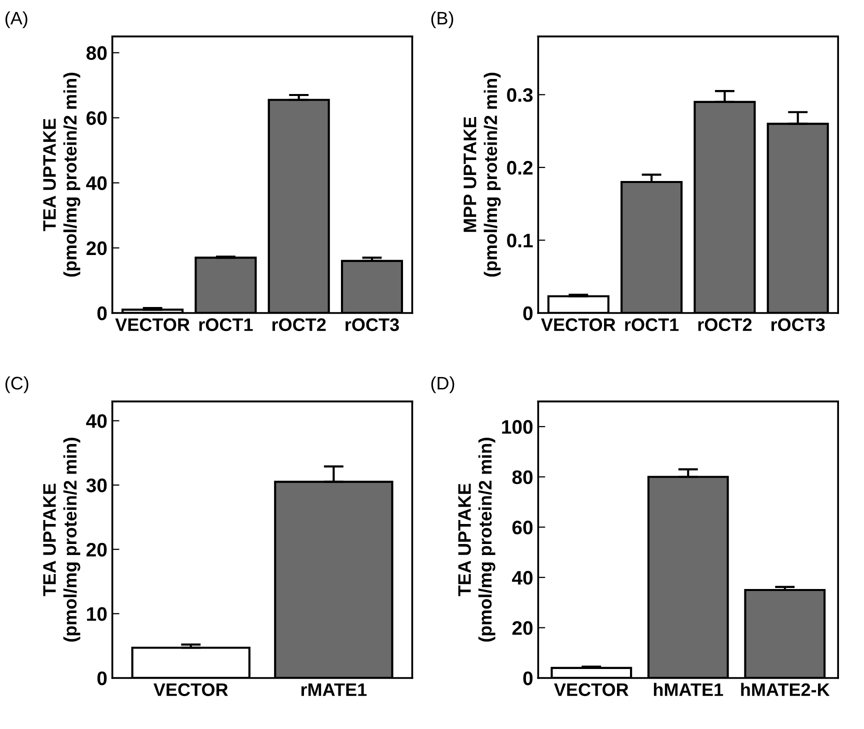 This screenshot has height=729, width=864. I want to click on y-tick-label: 0.3, so click(520, 95).